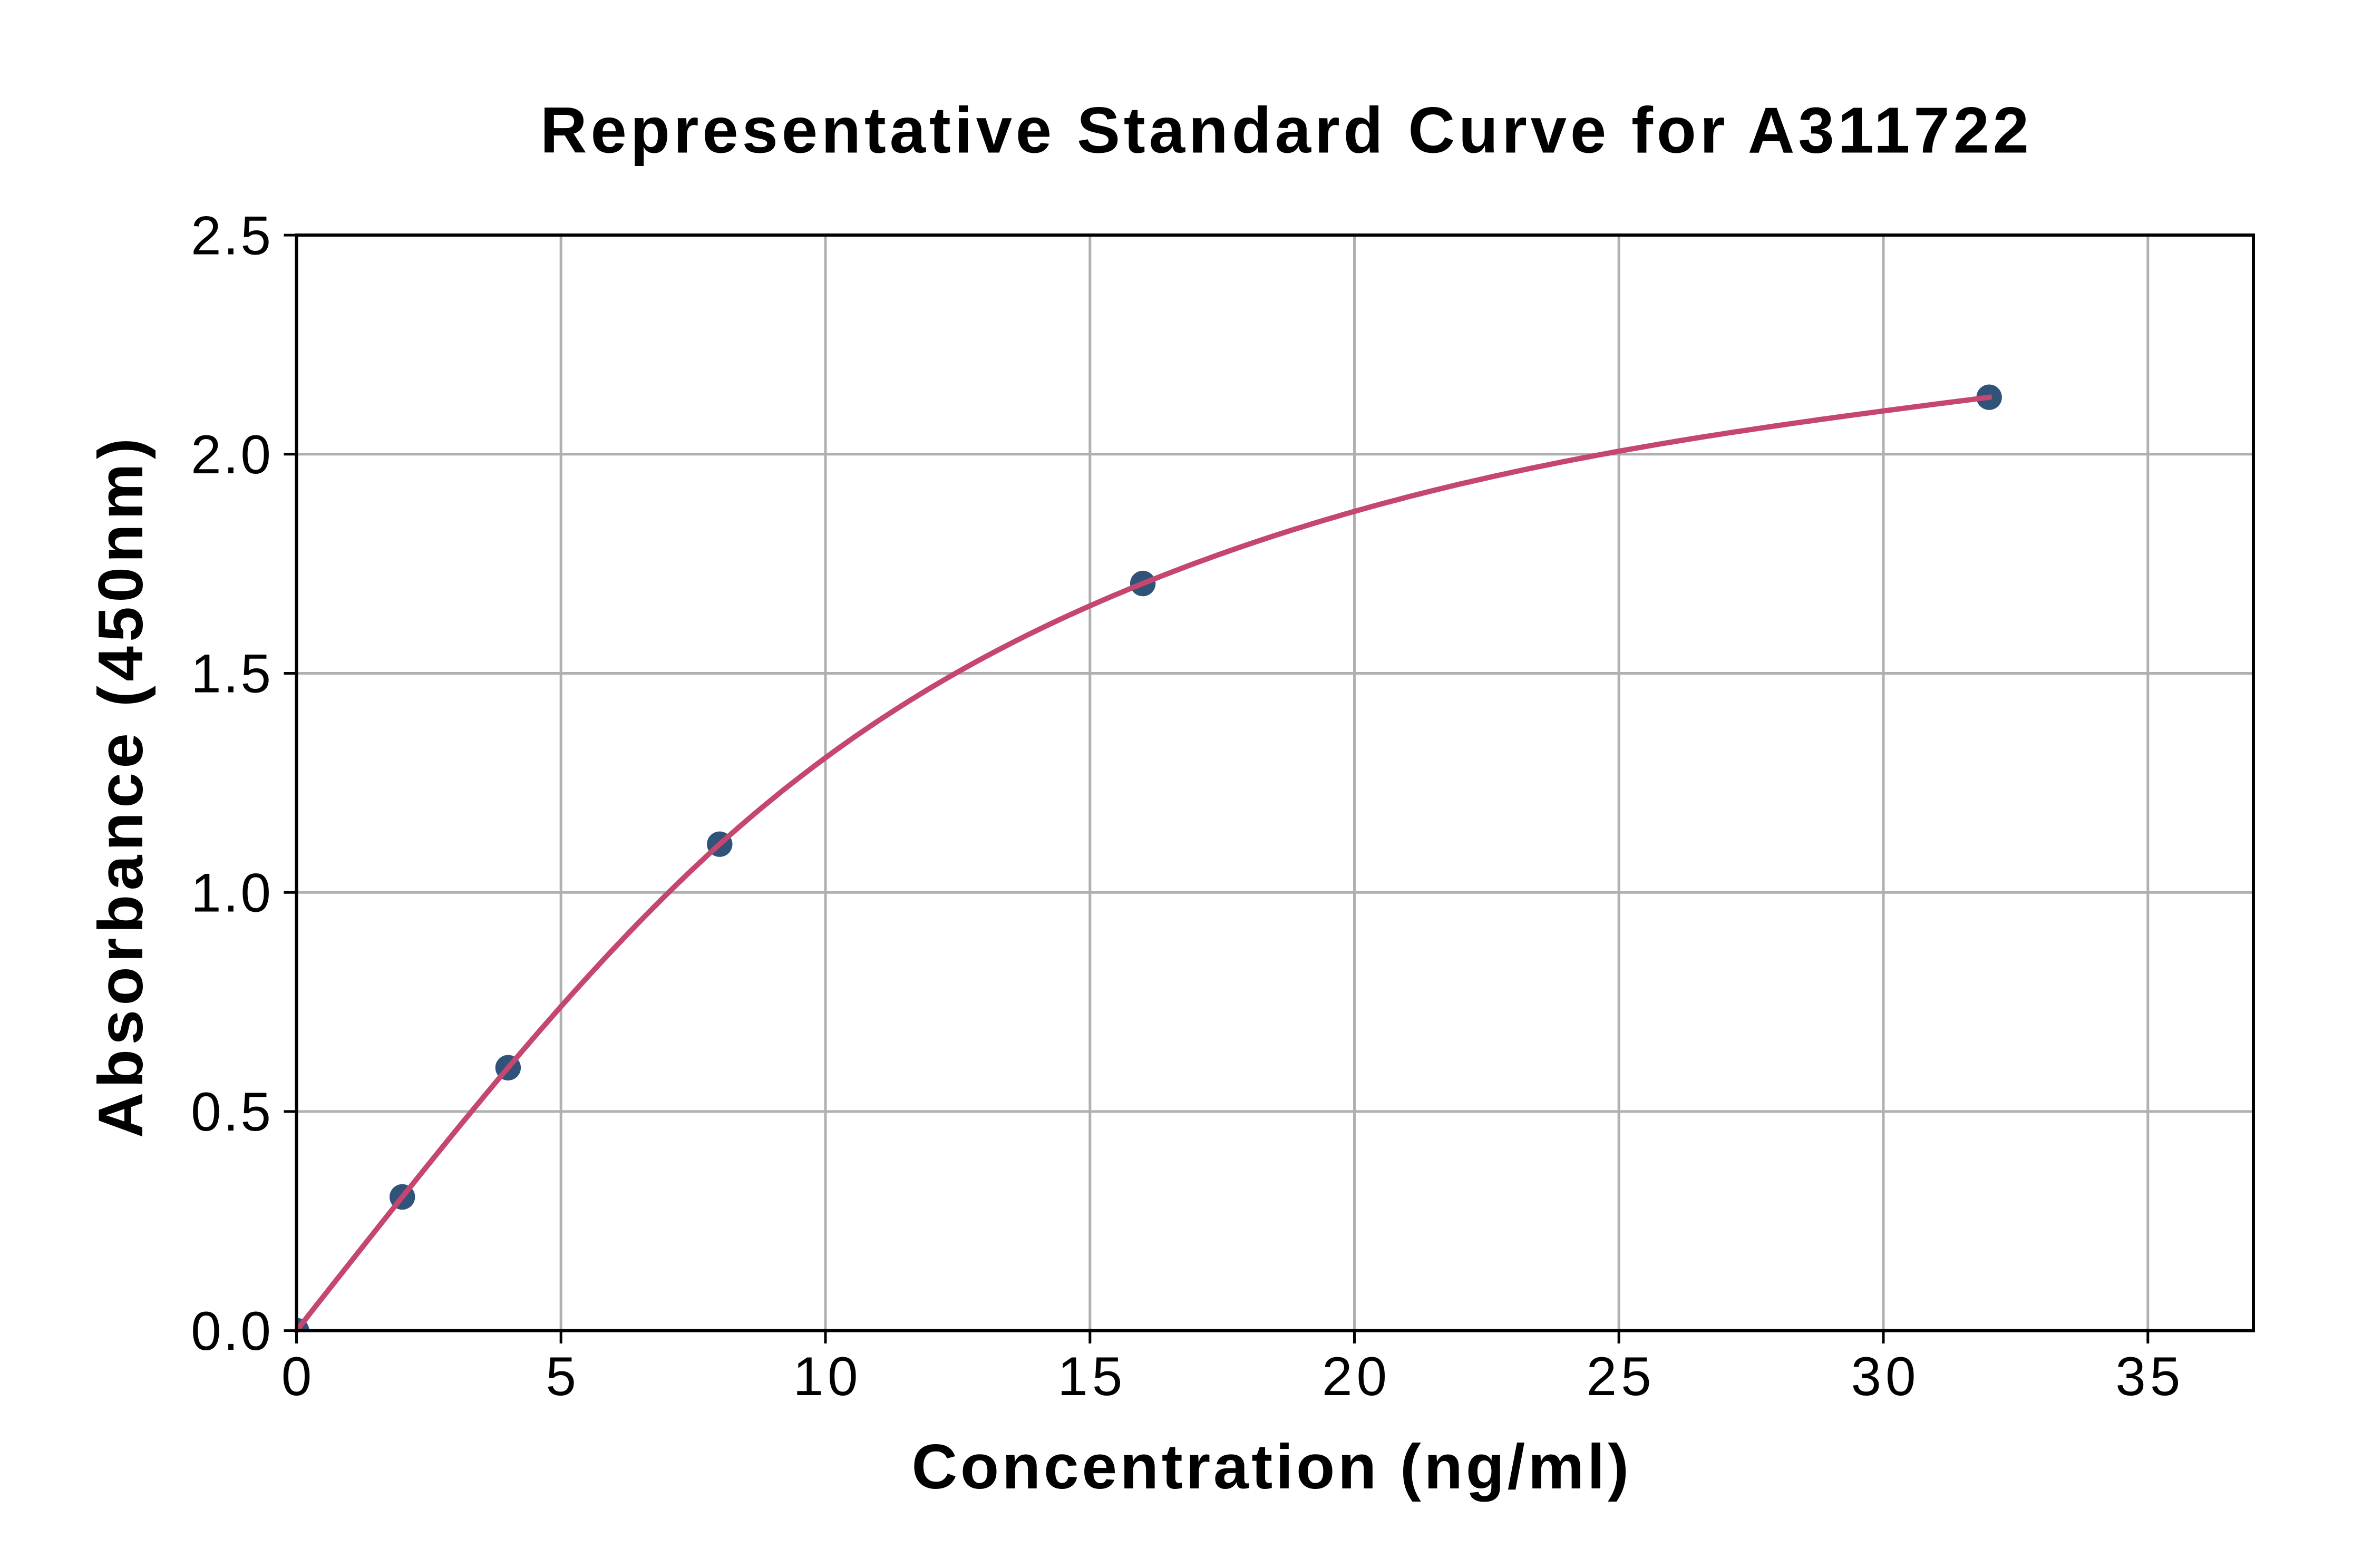  Describe the element at coordinates (1356, 1377) in the screenshot. I see `svg-text: 20` at that location.